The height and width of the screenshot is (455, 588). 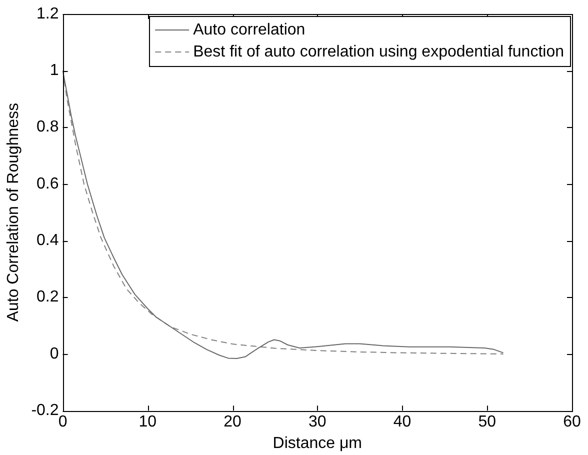 I want to click on x-axis-title: Distance μm, so click(x=317, y=443).